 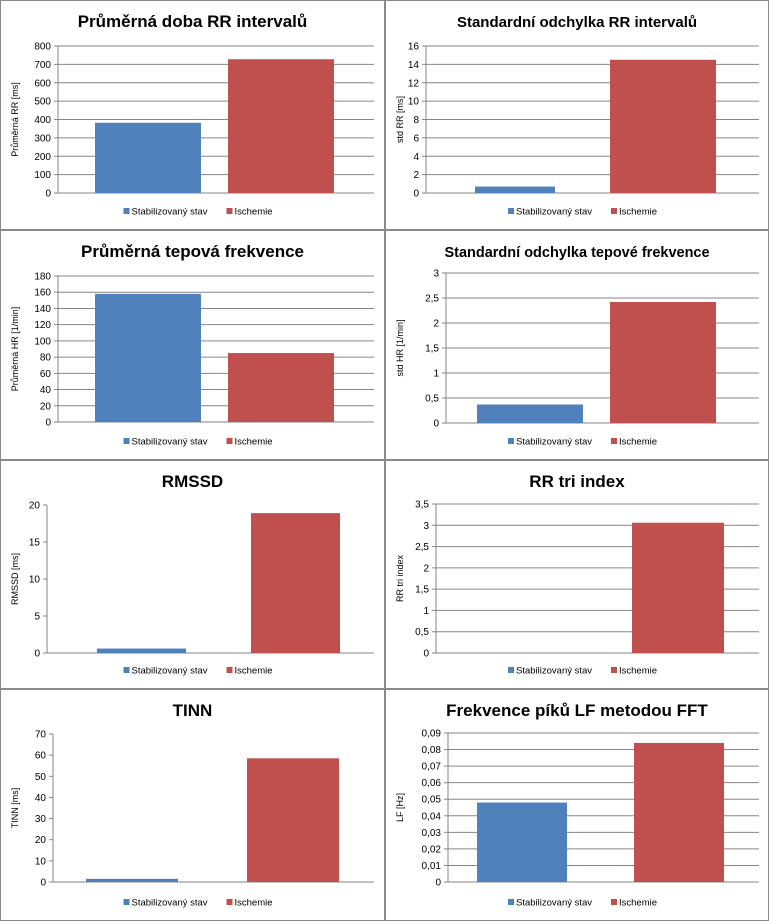 What do you see at coordinates (416, 138) in the screenshot?
I see `y-tick-label: 6` at bounding box center [416, 138].